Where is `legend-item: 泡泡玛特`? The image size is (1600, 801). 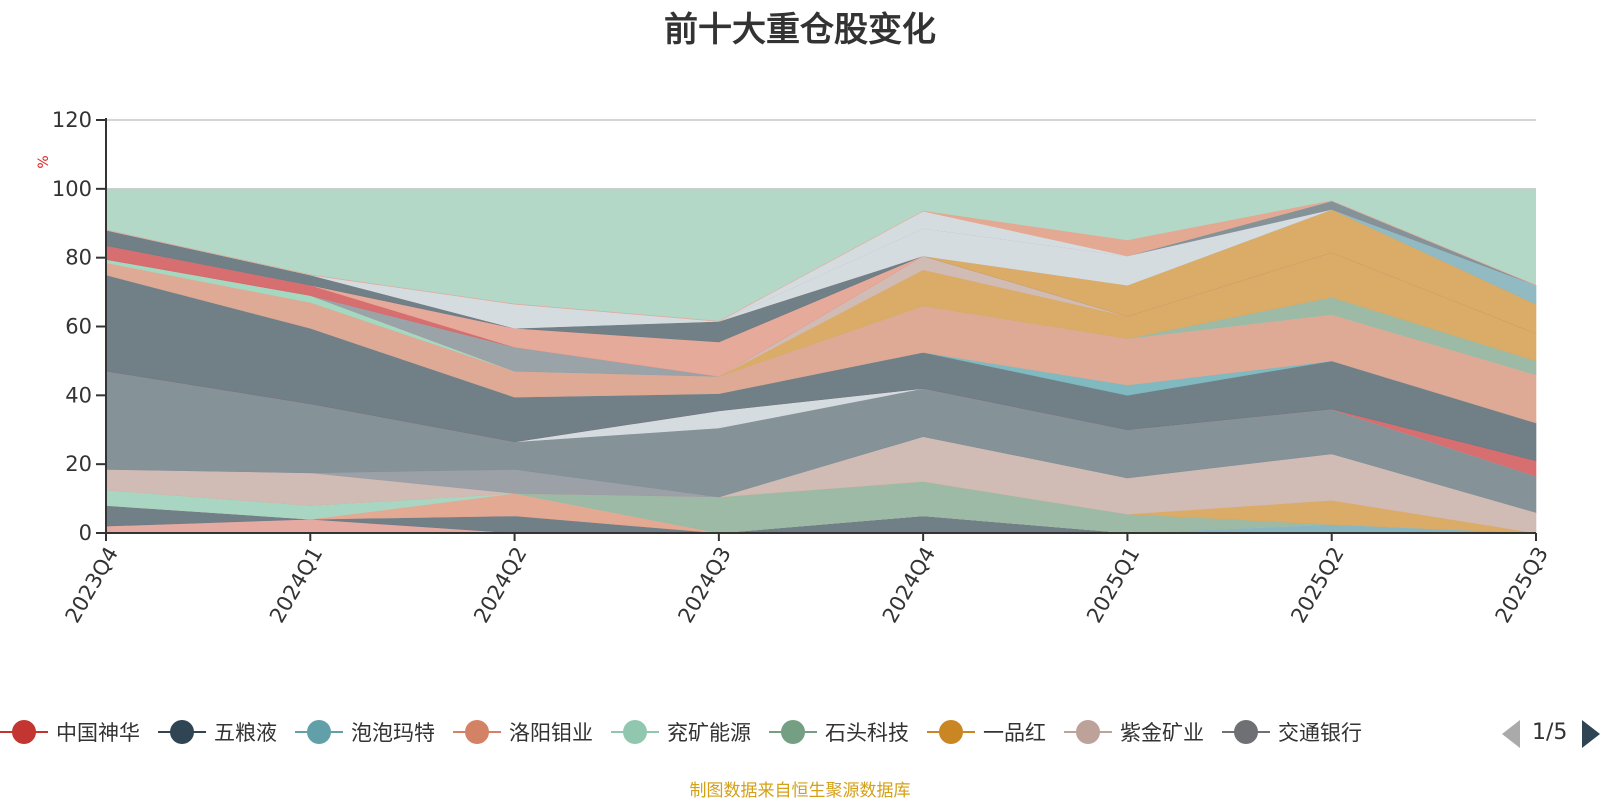
legend-item: 泡泡玛特 is located at coordinates (365, 732).